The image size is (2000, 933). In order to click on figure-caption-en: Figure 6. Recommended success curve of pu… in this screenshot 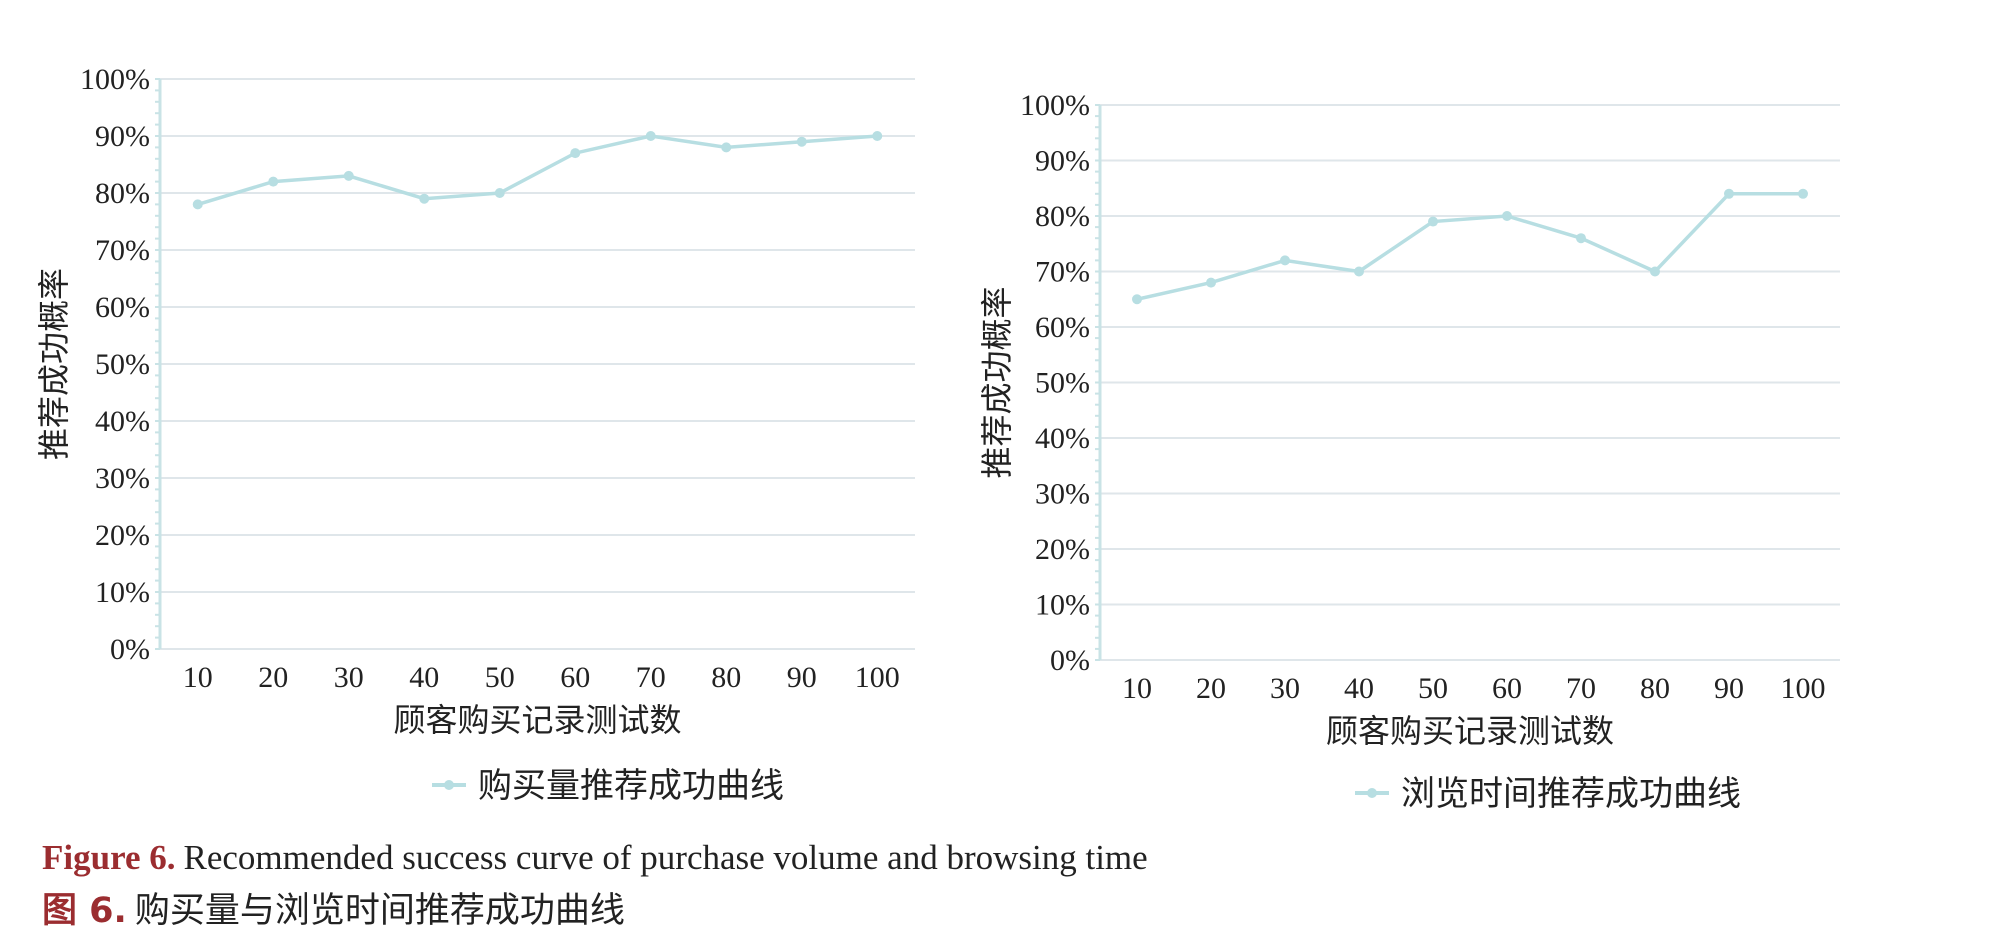, I will do `click(595, 858)`.